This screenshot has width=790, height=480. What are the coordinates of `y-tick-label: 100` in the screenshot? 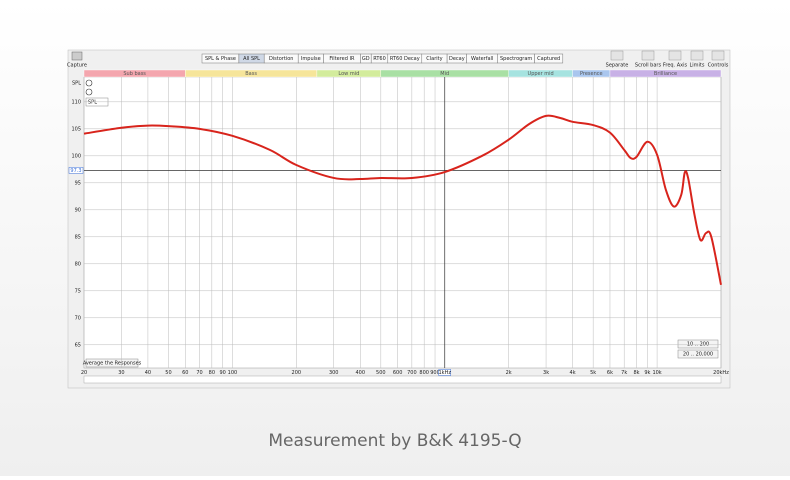 It's located at (76, 156).